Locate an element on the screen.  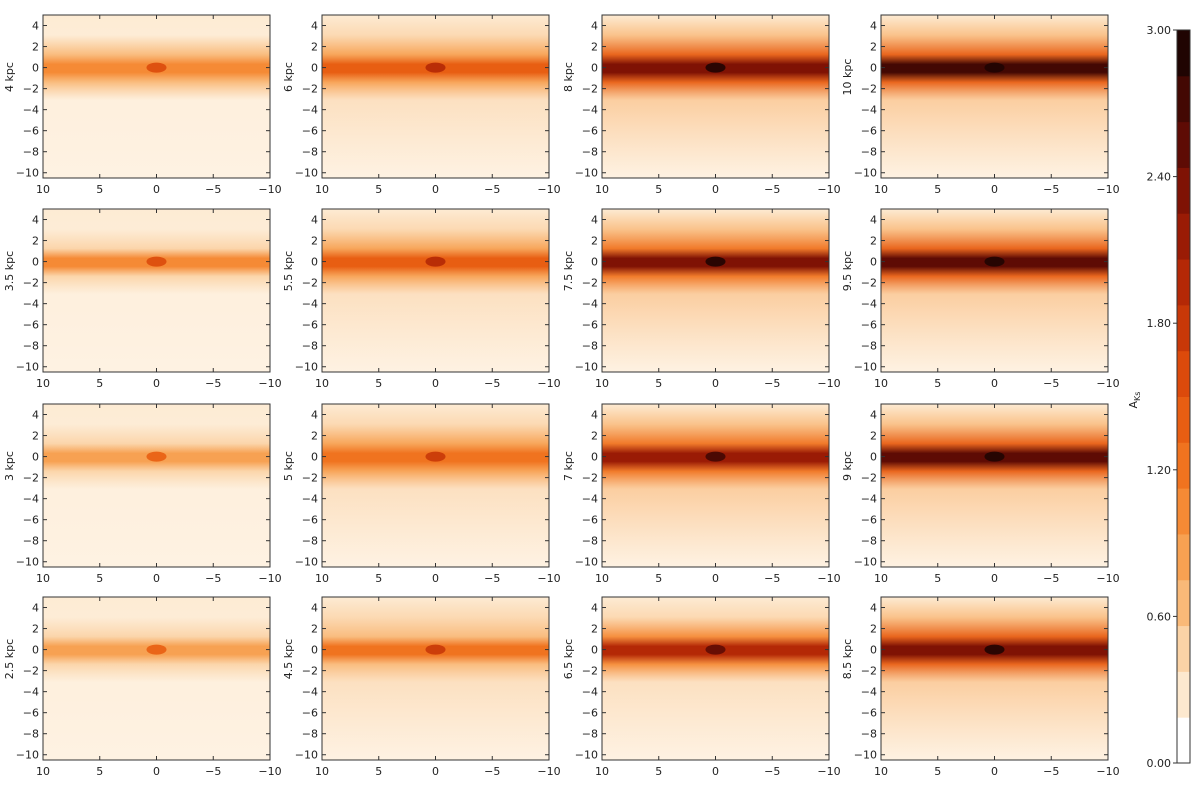
map-panel: 4 2 0 −2 −4 −6 −8 −10 10 5 0 −5 −10 7.5 kpc is located at coordinates (701, 299).